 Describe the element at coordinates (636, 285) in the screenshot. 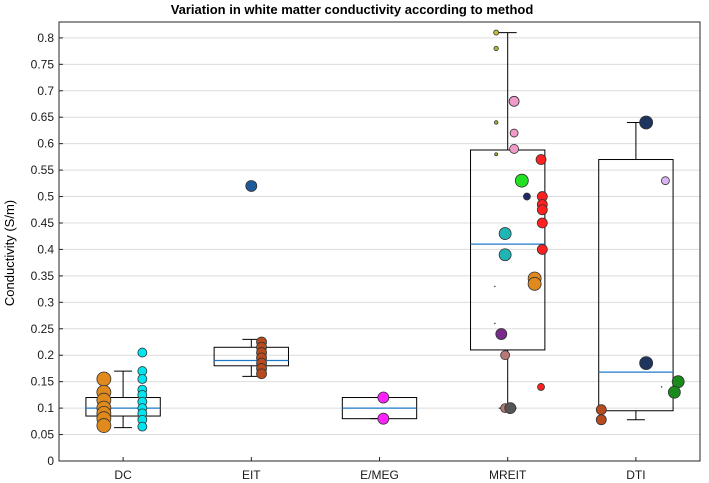

I see `box-dti` at that location.